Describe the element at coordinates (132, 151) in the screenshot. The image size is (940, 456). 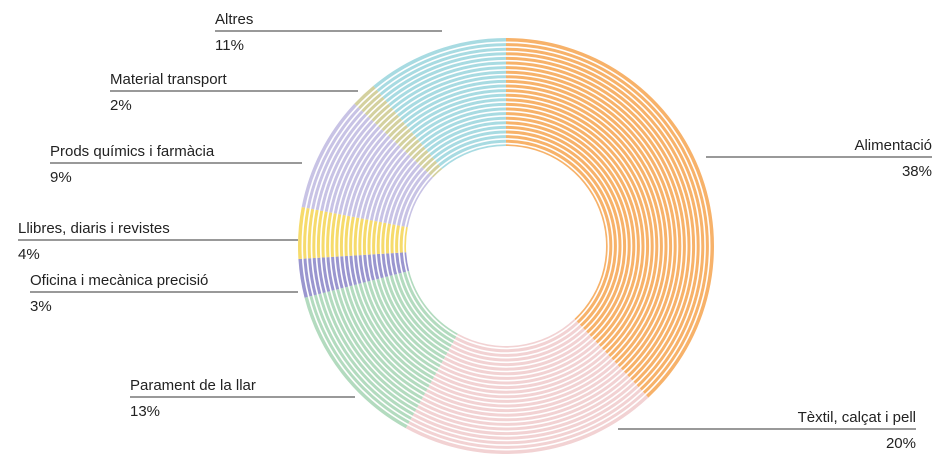
I see `category-label: Prods químics i farmàcia` at that location.